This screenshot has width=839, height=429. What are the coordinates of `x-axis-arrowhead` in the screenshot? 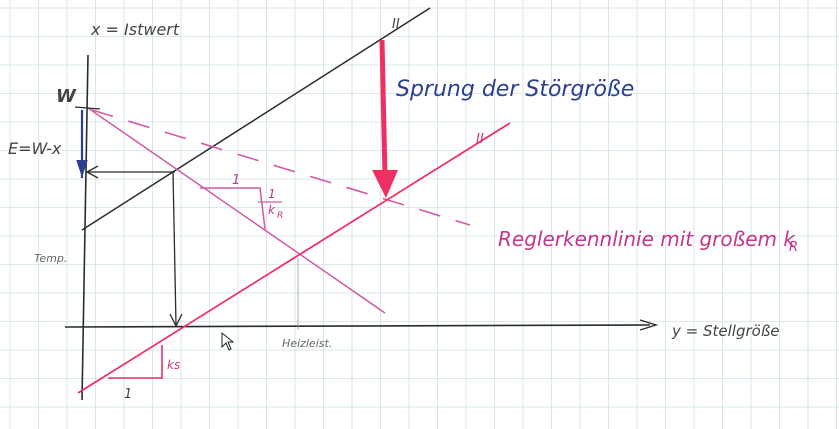 It's located at (649, 325).